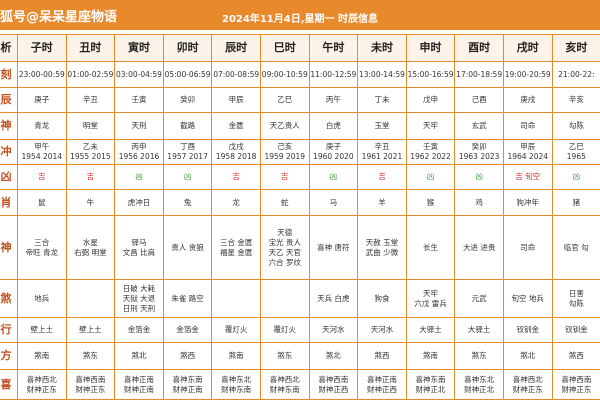 The image size is (600, 400). Describe the element at coordinates (333, 356) in the screenshot. I see `cell: 煞北` at that location.